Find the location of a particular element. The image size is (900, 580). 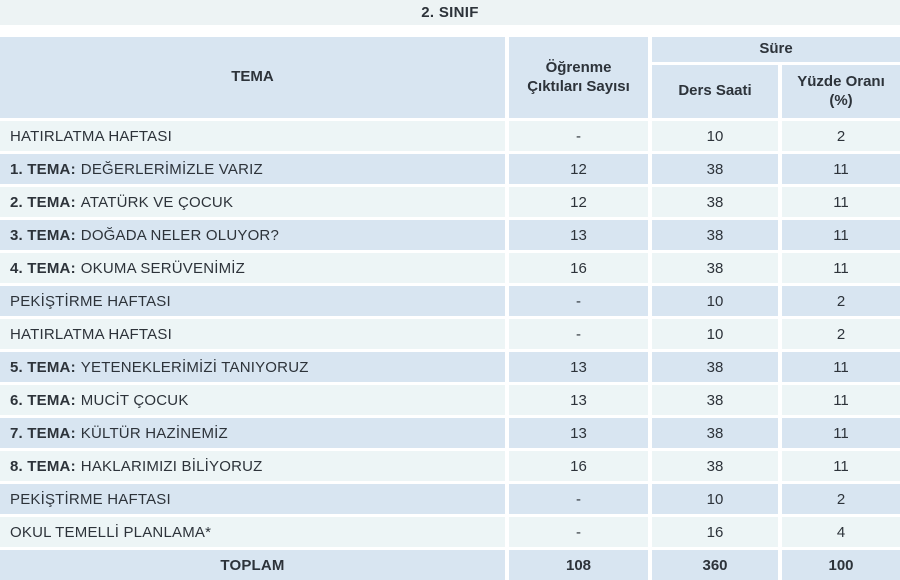

table-row: 2. TEMA: ATATÜRK VE ÇOCUK 12 38 11 is located at coordinates (450, 202).